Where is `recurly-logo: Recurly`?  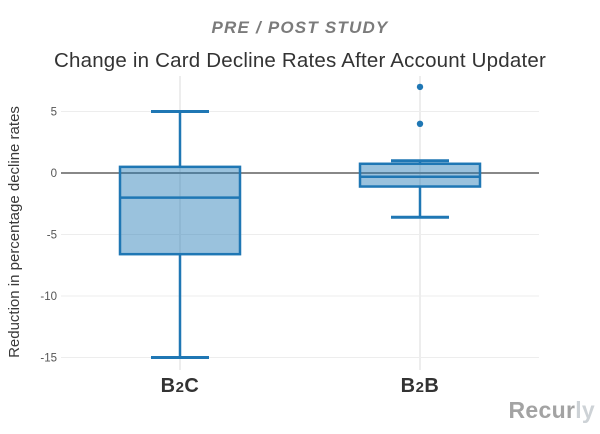 recurly-logo: Recurly is located at coordinates (552, 410).